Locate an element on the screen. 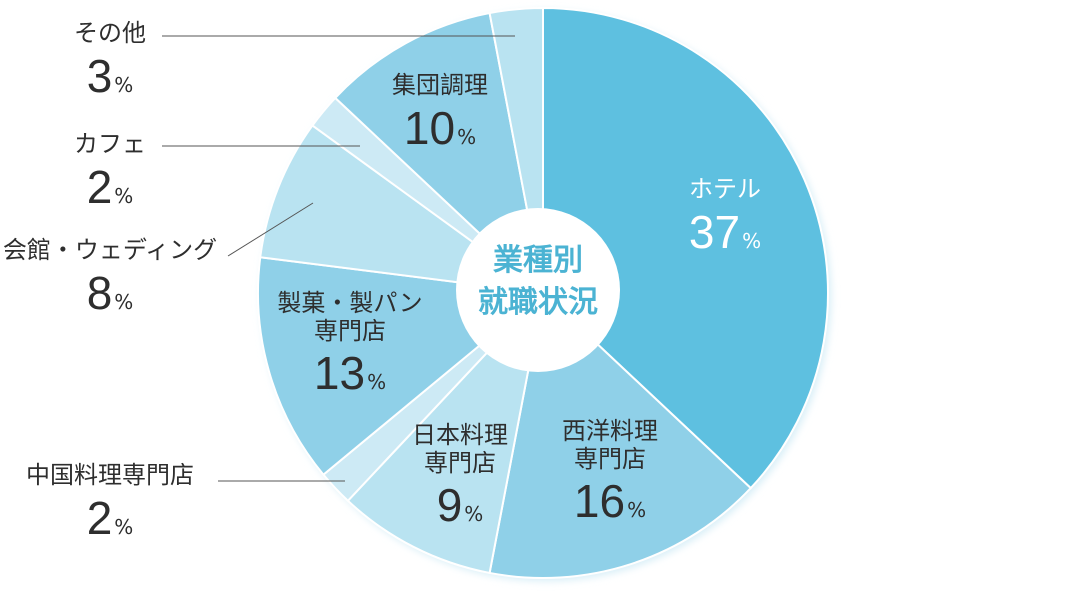 The height and width of the screenshot is (596, 1078). slice-category: ホテル is located at coordinates (725, 189).